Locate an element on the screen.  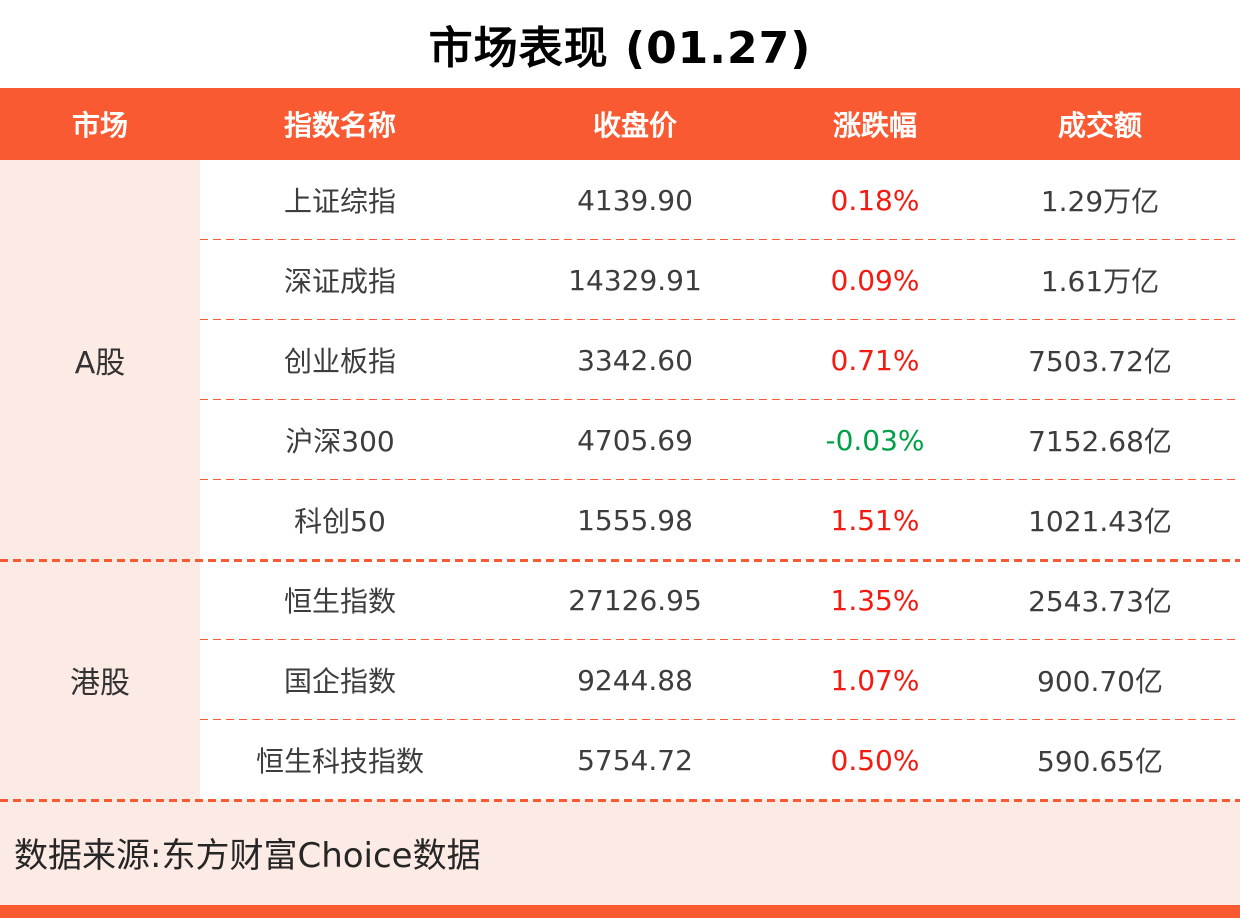
close-price: 4139.90 is located at coordinates (635, 200).